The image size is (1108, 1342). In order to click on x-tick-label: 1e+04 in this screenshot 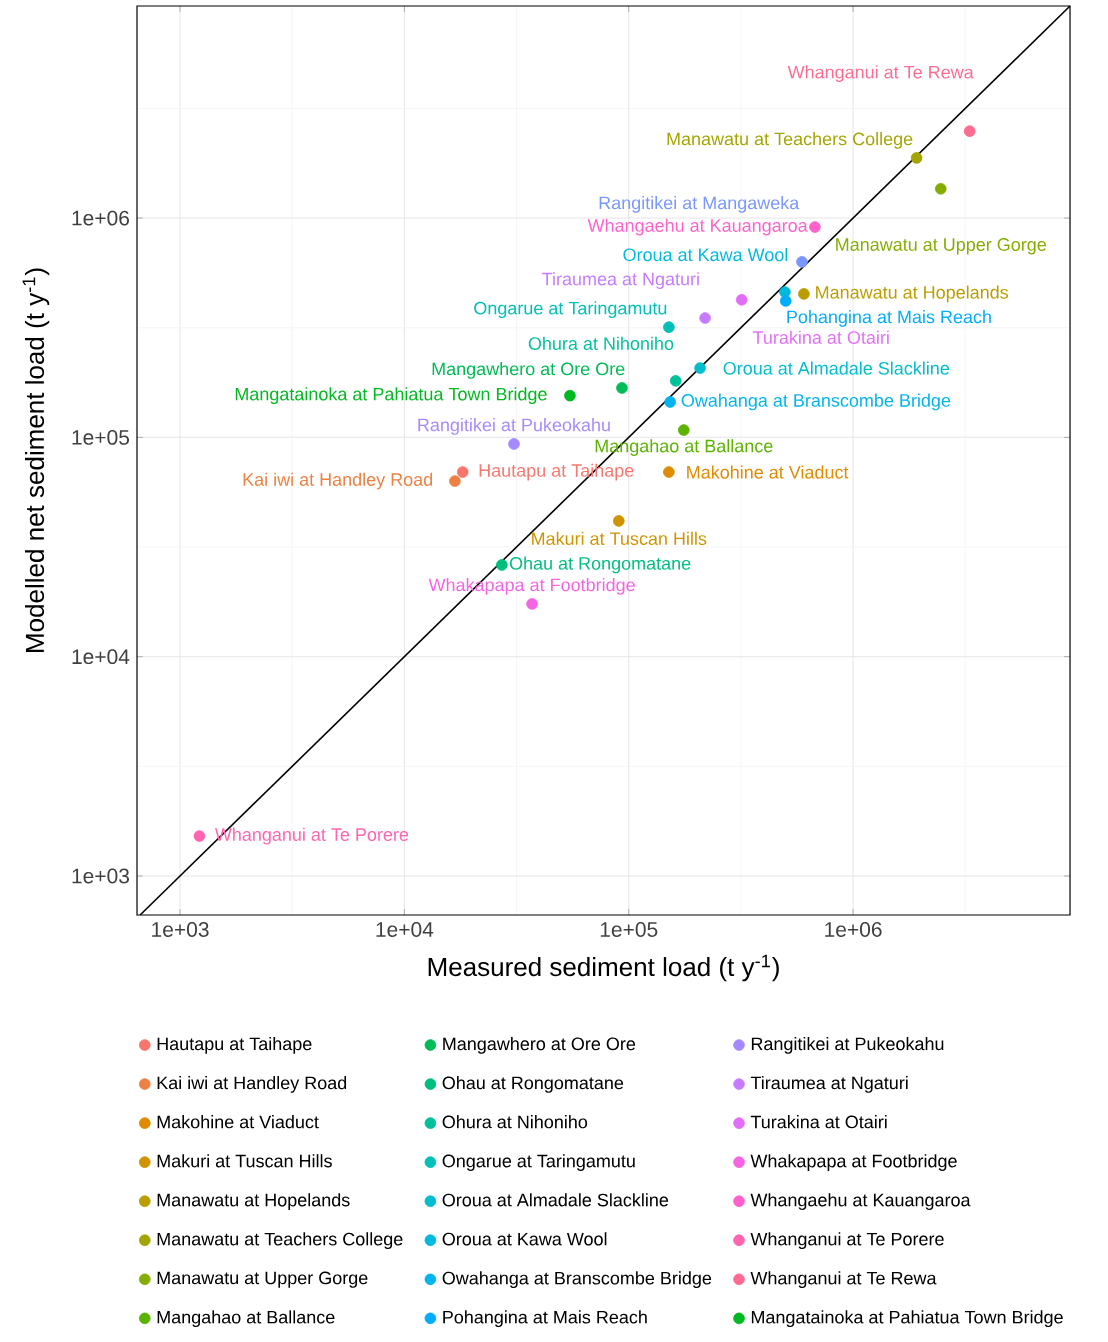, I will do `click(405, 929)`.